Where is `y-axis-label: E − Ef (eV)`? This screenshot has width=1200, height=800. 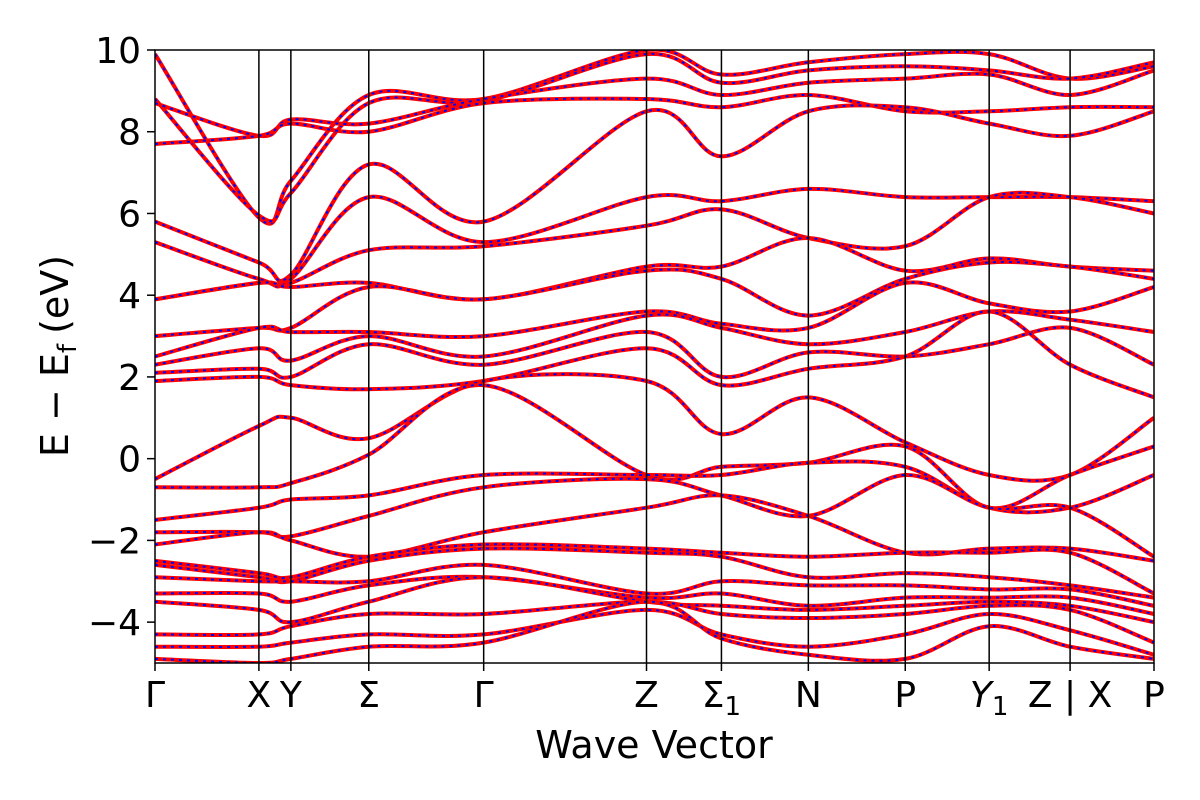
y-axis-label: E − Ef (eV) is located at coordinates (58, 356).